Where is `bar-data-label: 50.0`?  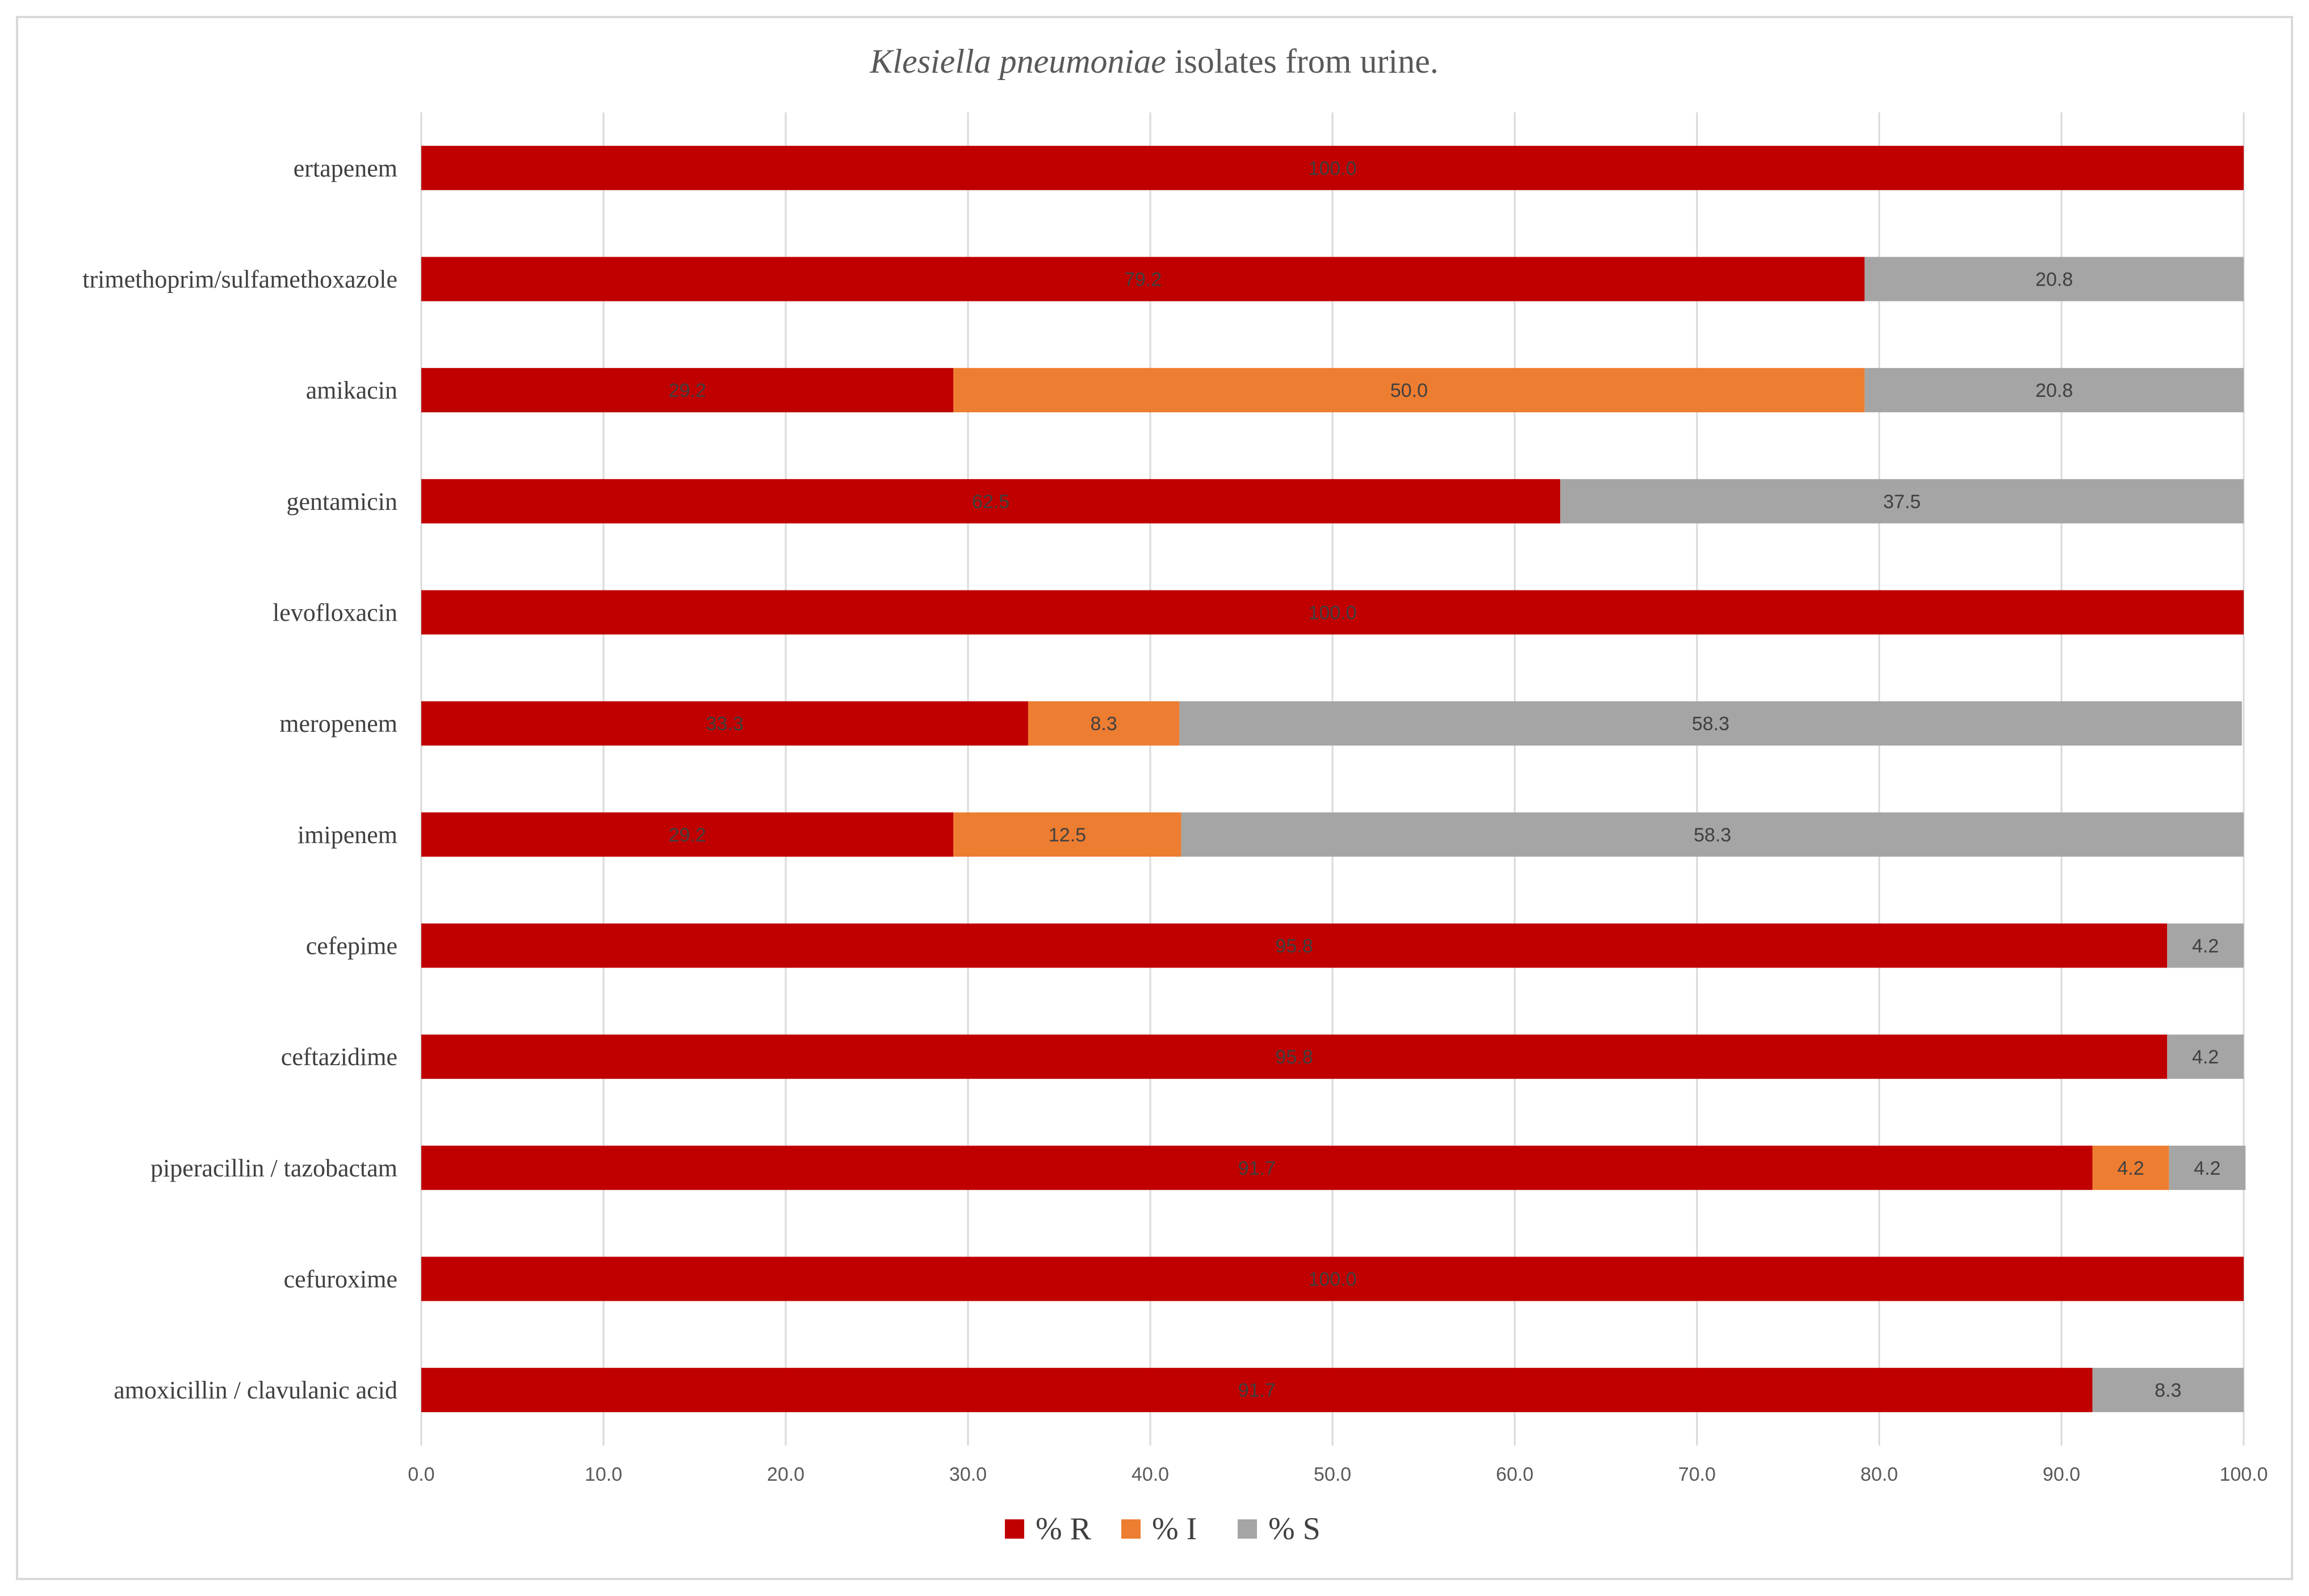
bar-data-label: 50.0 is located at coordinates (1409, 390).